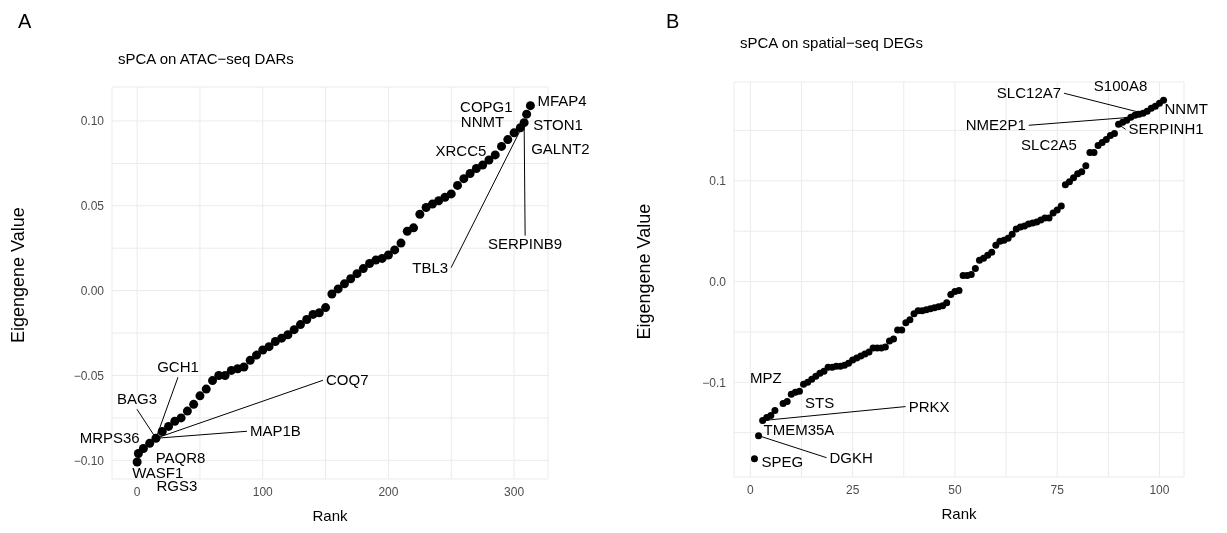 Image resolution: width=1227 pixels, height=533 pixels. I want to click on y-tick-label: −0.10, so click(89, 460).